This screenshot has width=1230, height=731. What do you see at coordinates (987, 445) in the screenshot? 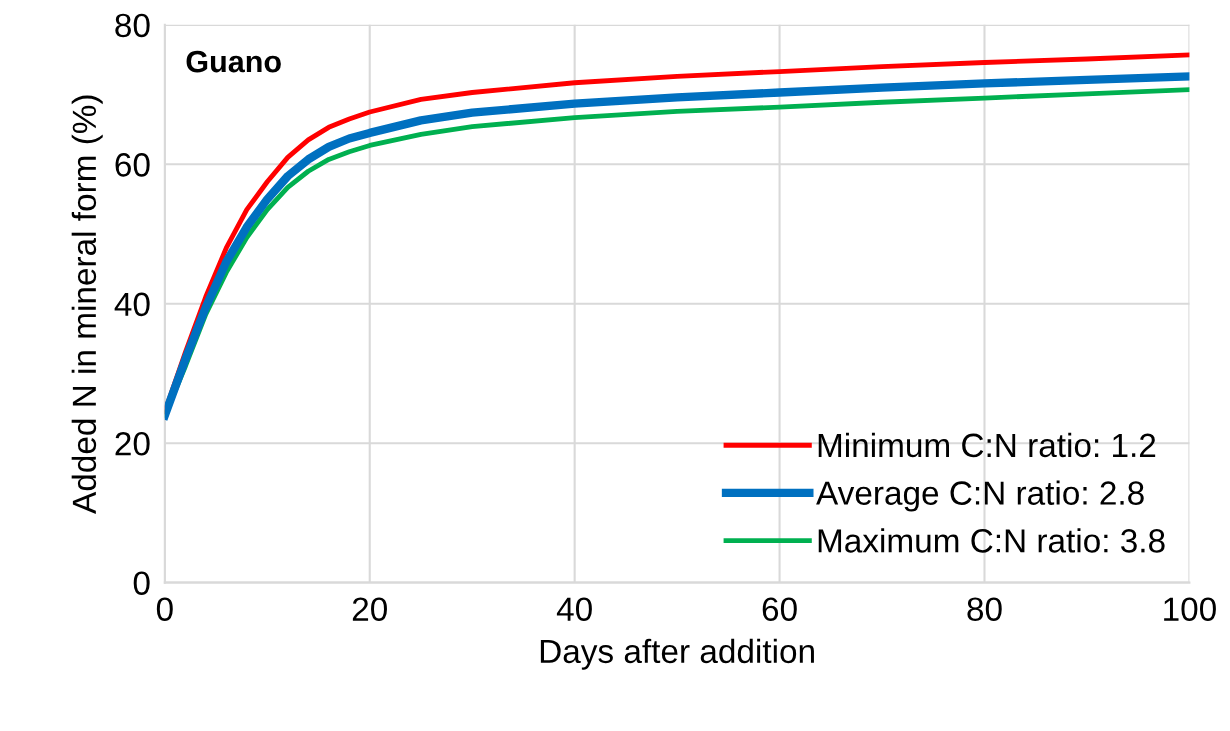
I see `legend-label: Minimum C:N ratio: 1.2` at bounding box center [987, 445].